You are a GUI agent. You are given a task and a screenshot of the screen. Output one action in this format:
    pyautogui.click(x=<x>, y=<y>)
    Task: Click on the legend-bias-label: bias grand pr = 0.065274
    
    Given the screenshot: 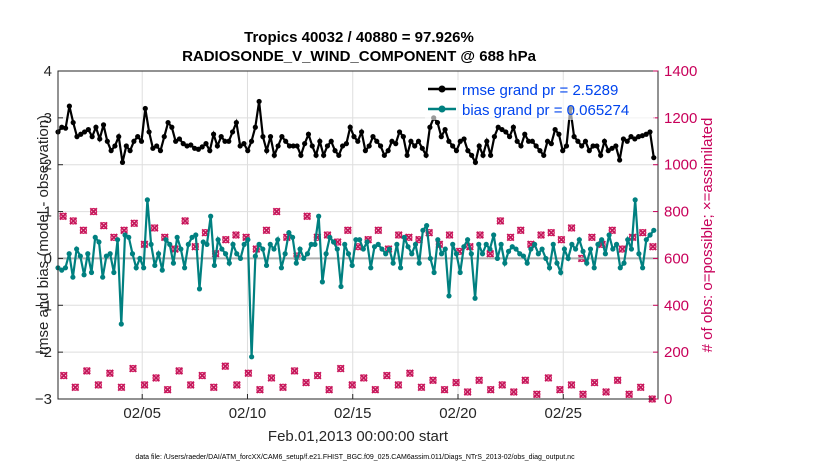 What is the action you would take?
    pyautogui.click(x=545, y=110)
    